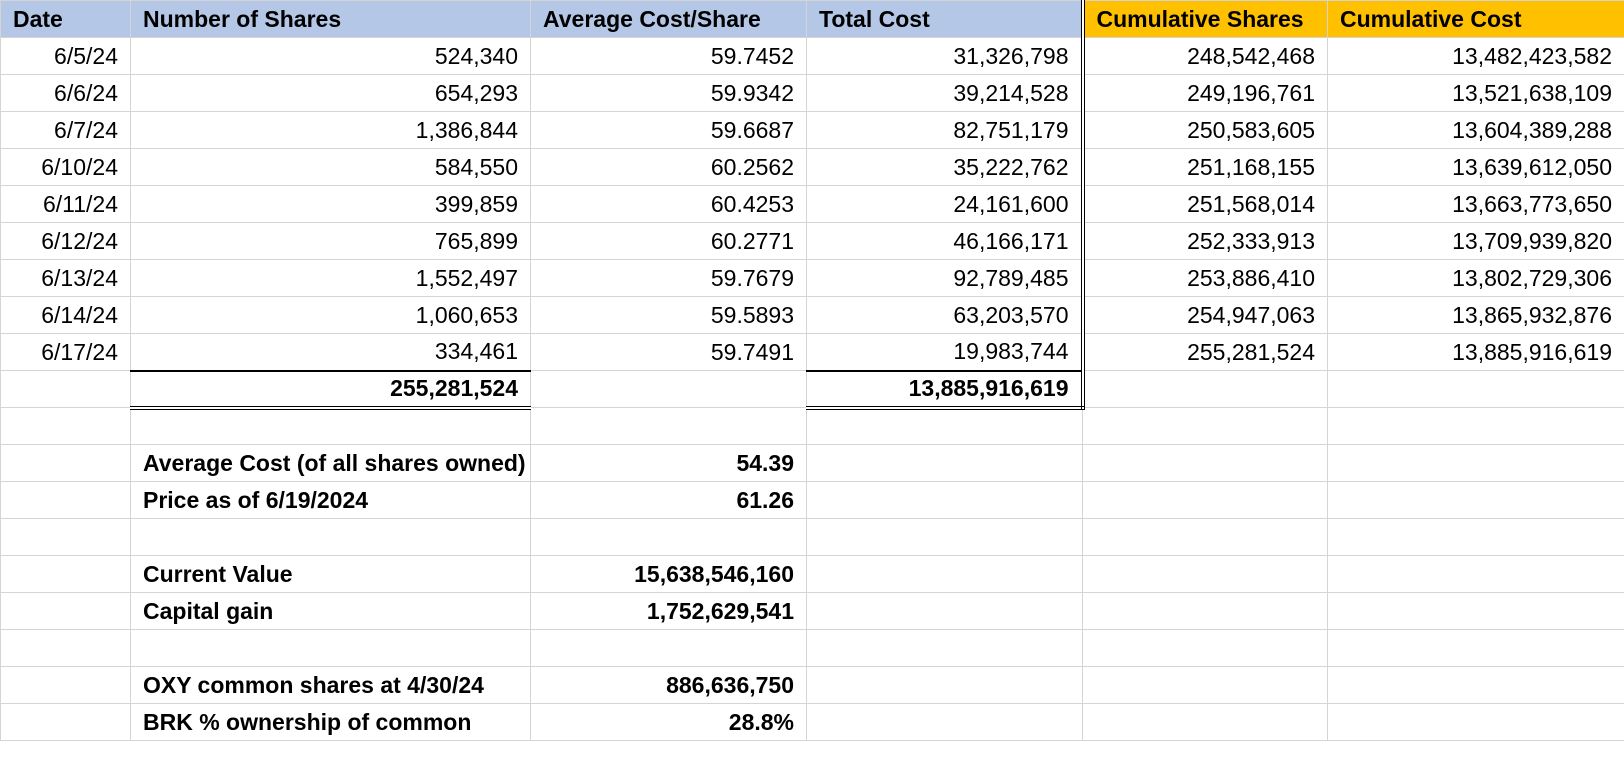 This screenshot has height=772, width=1624. Describe the element at coordinates (1475, 56) in the screenshot. I see `cell-cumulative-cost: 13,482,423,582` at that location.